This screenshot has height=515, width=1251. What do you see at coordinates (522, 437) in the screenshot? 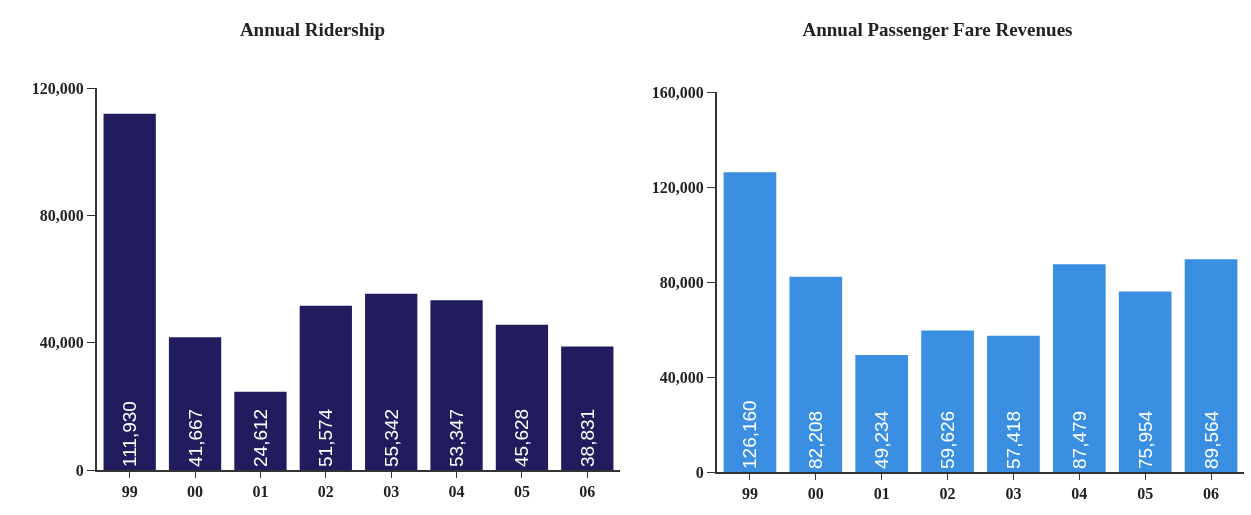
I see `data-label: 45,628` at bounding box center [522, 437].